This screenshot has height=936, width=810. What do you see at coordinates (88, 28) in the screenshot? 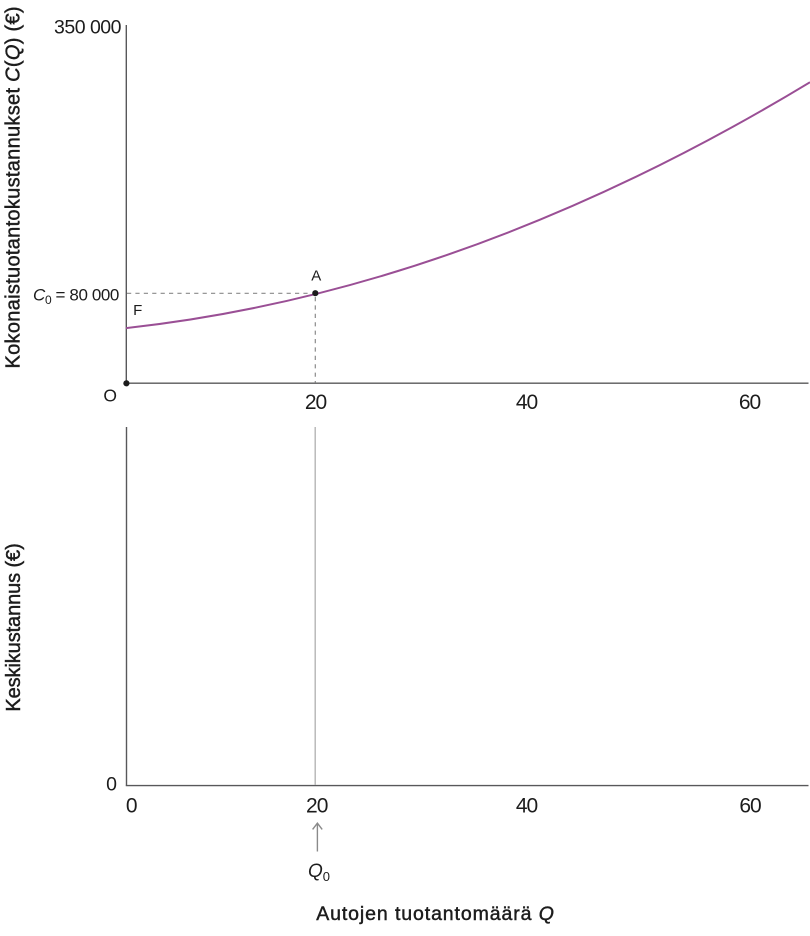
I see `svg-text: 350 000` at bounding box center [88, 28].